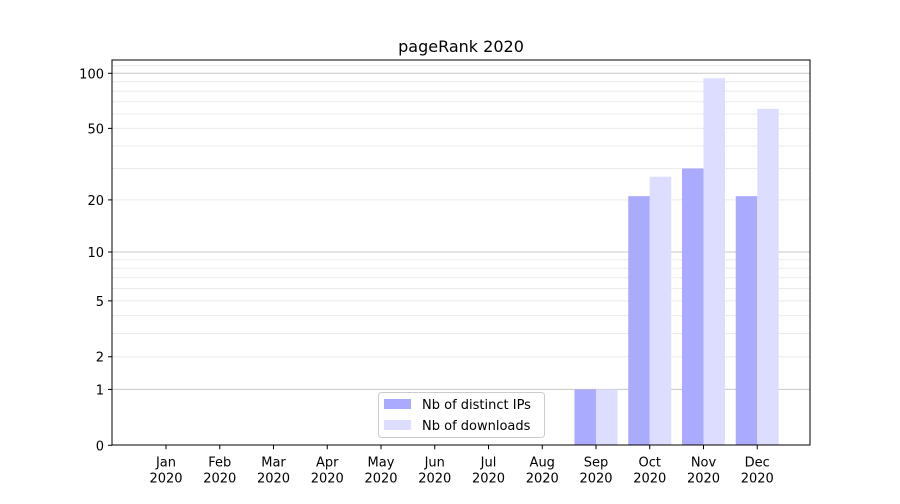  I want to click on y-tick-label: 100, so click(91, 74).